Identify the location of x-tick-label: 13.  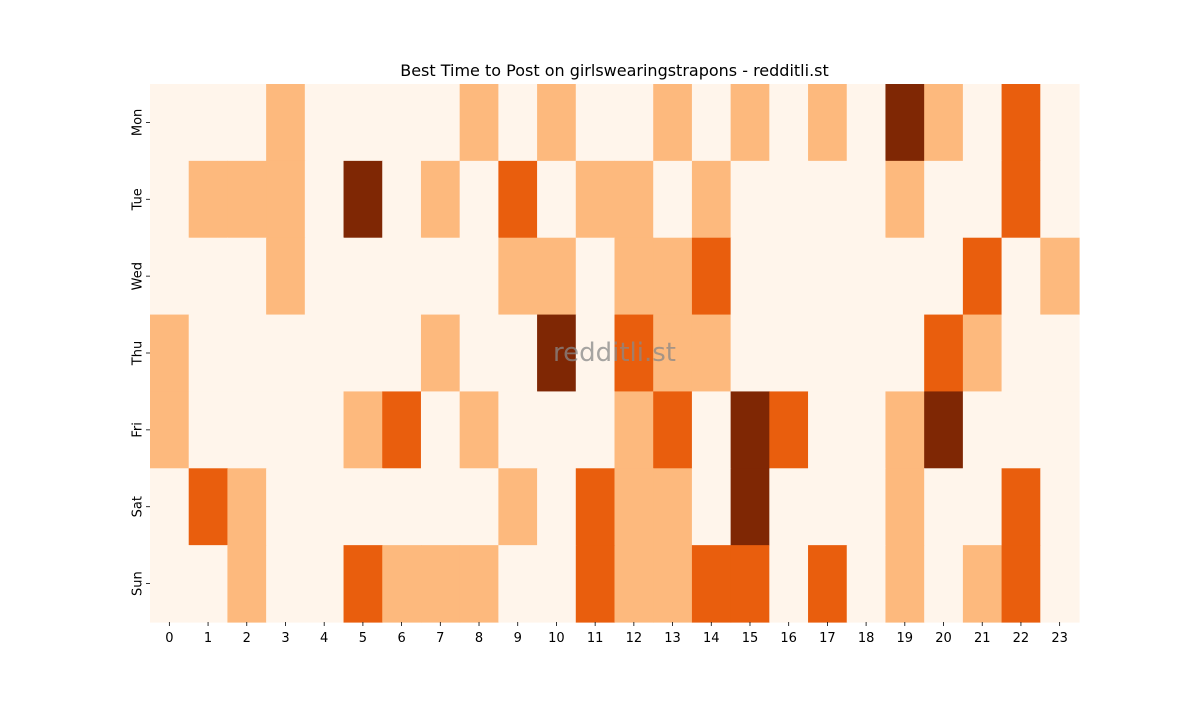
(672, 638).